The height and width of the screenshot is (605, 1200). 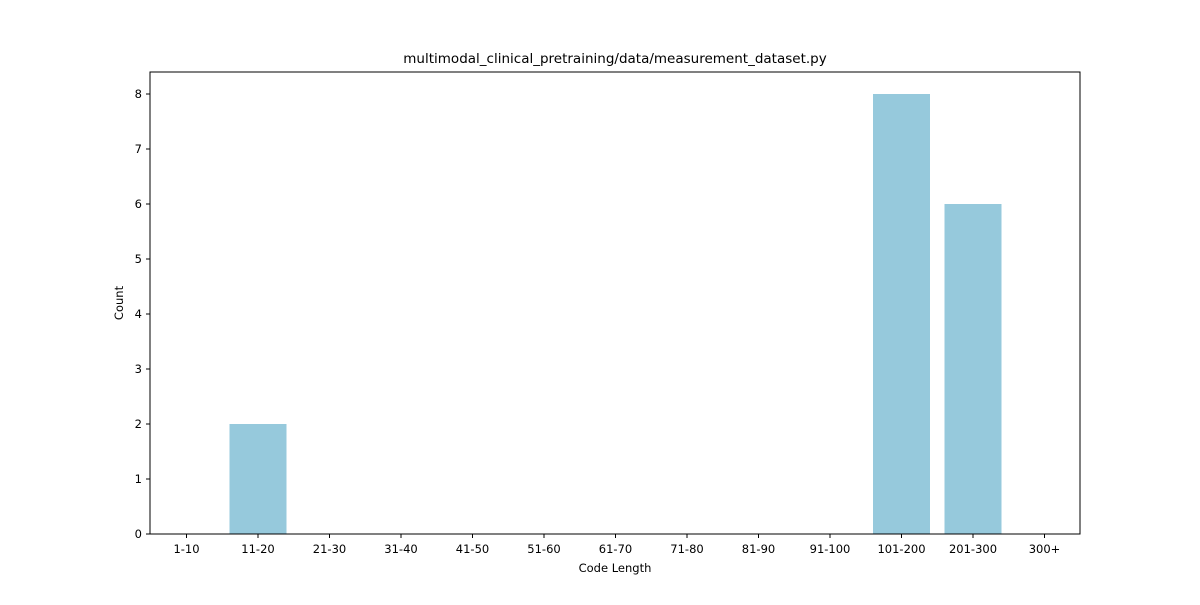 What do you see at coordinates (543, 549) in the screenshot?
I see `x-tick-label: 51-60` at bounding box center [543, 549].